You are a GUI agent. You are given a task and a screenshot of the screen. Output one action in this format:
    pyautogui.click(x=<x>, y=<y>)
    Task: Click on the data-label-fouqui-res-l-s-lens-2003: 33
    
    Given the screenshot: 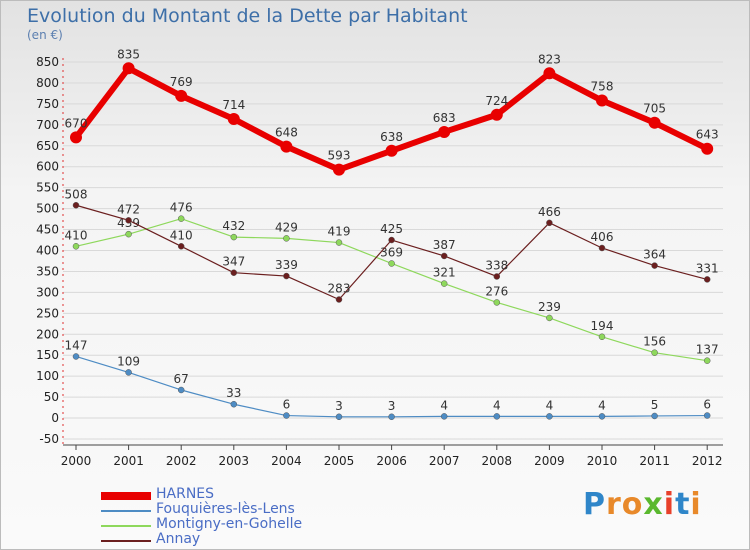 What is the action you would take?
    pyautogui.click(x=233, y=393)
    